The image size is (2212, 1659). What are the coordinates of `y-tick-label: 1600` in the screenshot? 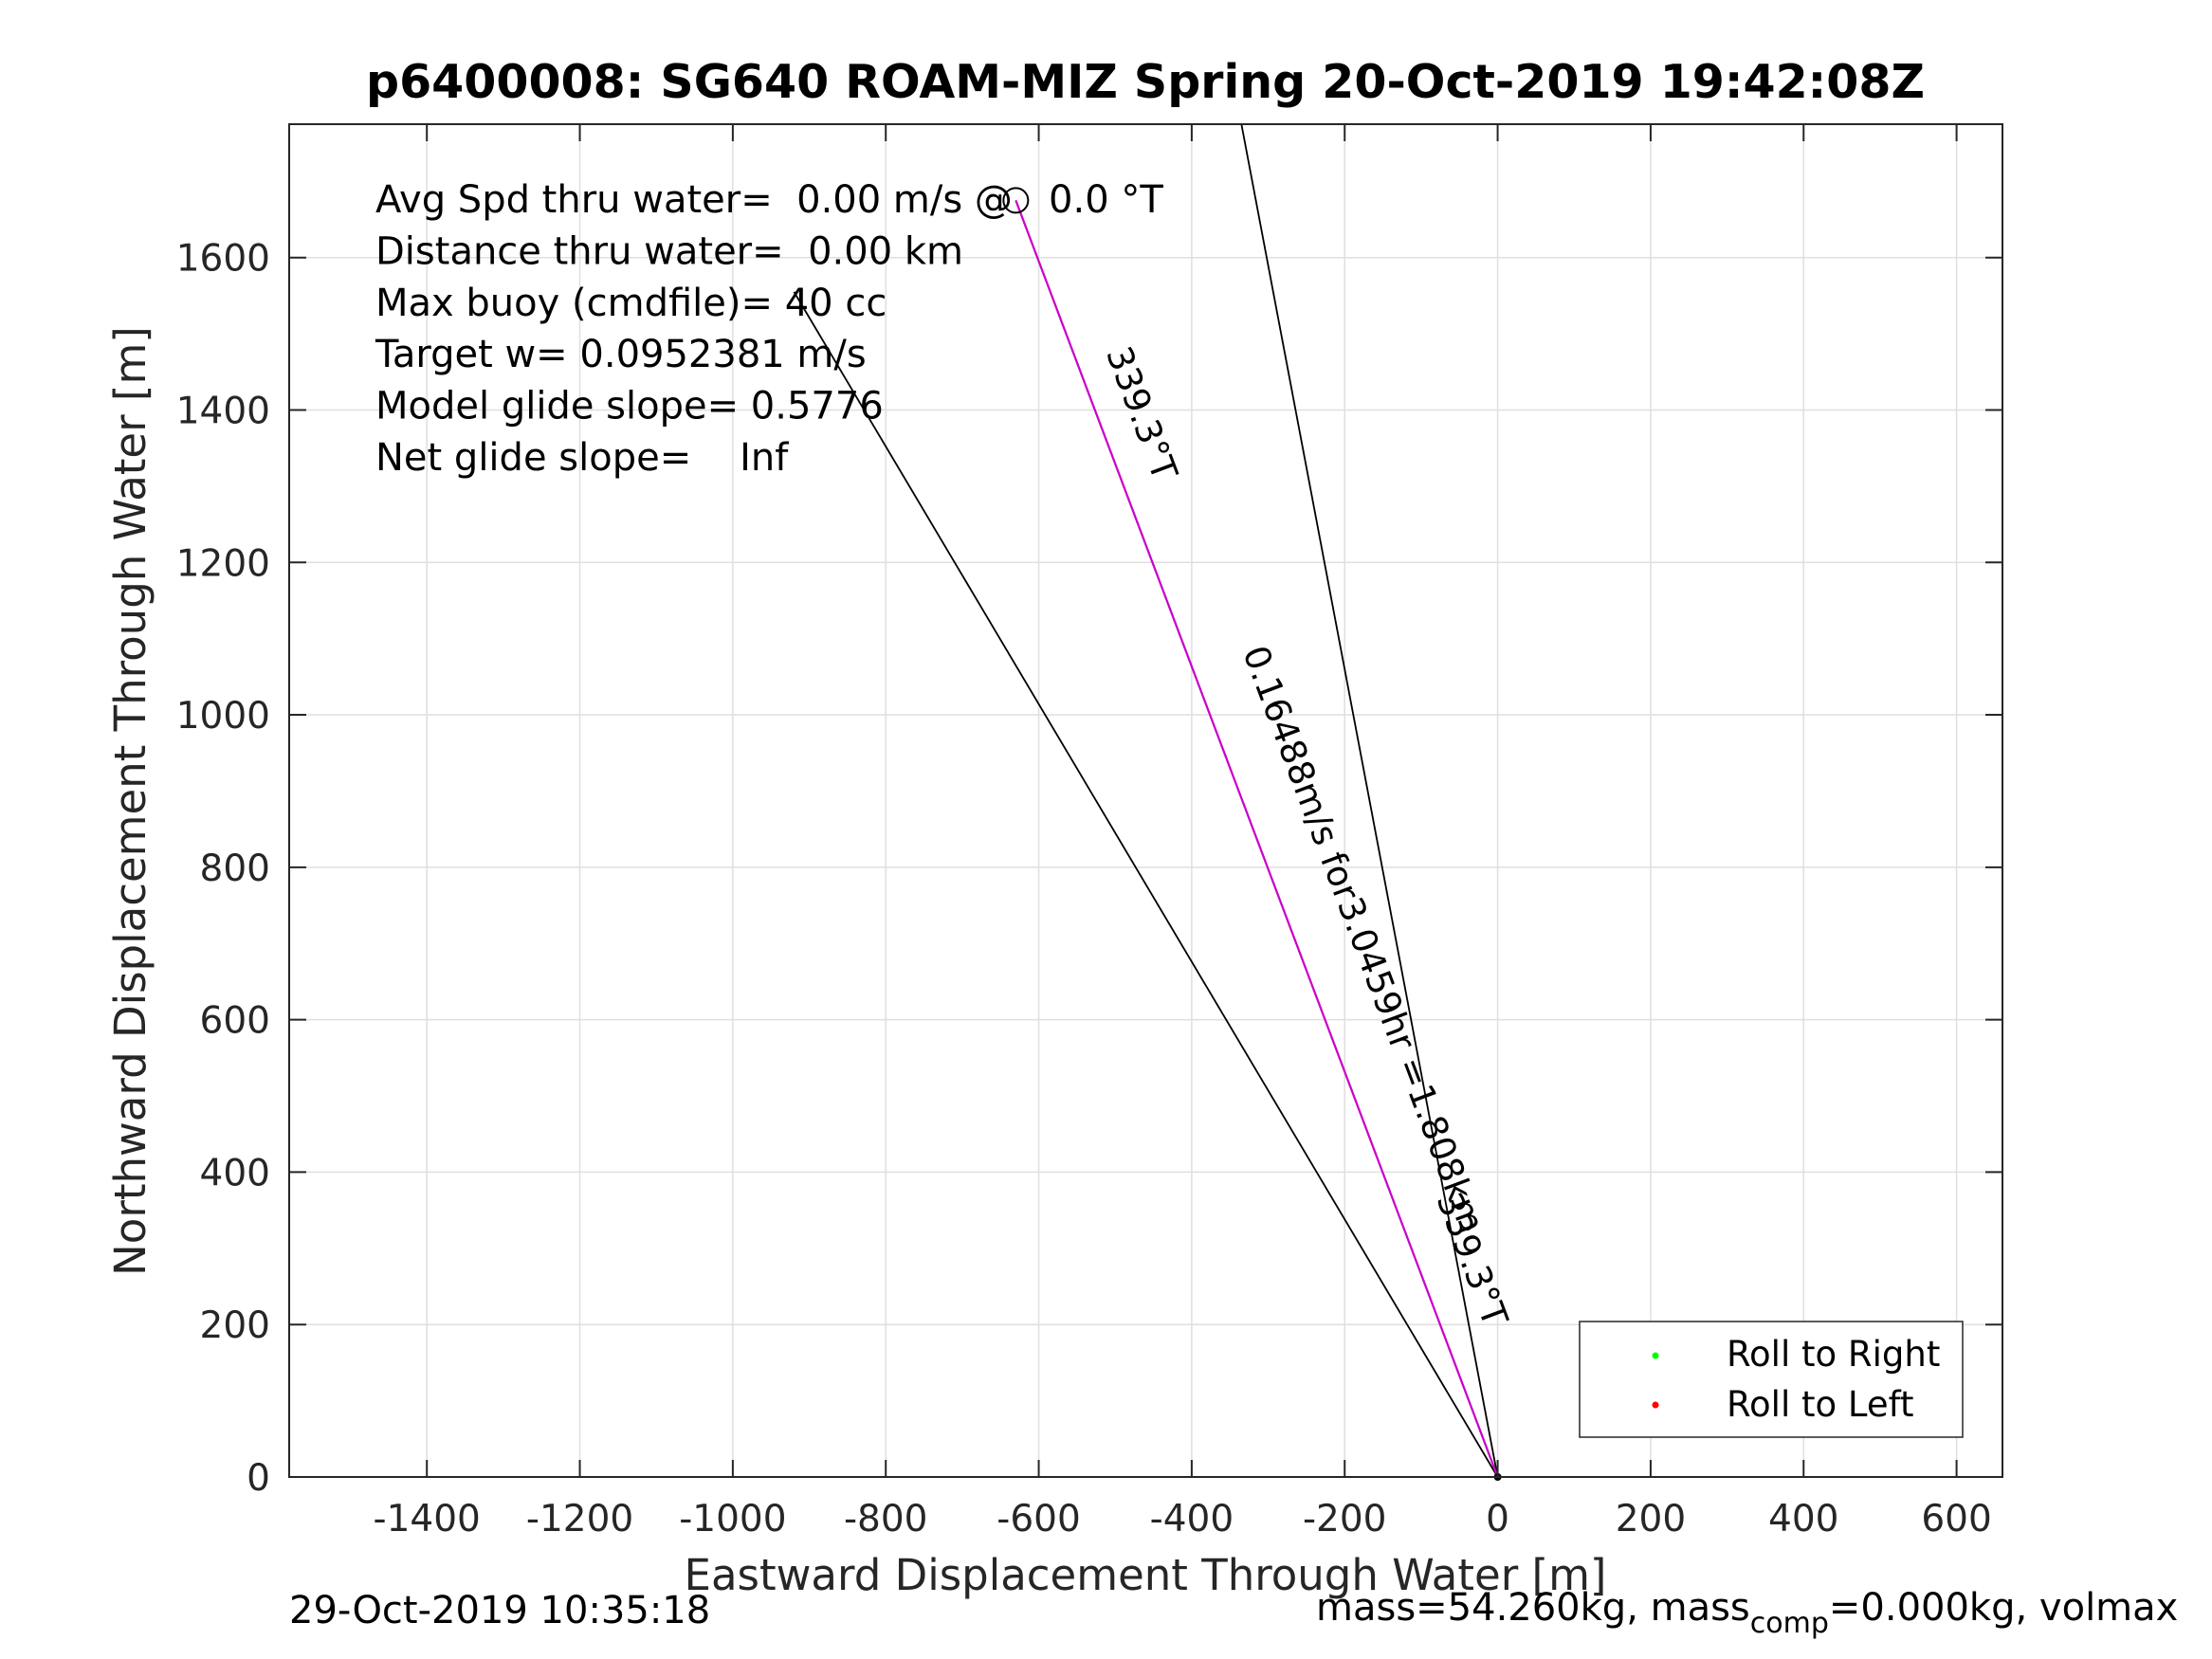 It's located at (223, 259).